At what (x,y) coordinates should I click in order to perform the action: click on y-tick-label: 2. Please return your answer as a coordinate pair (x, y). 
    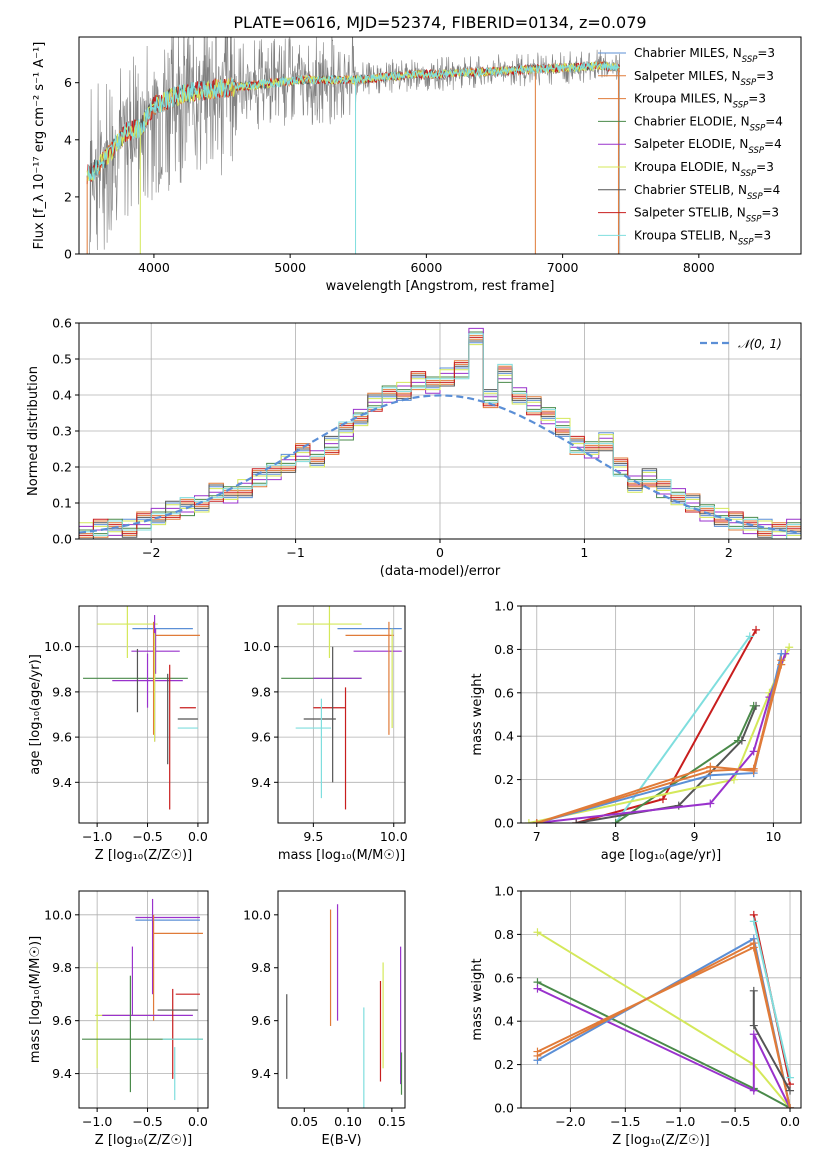
    Looking at the image, I should click on (68, 196).